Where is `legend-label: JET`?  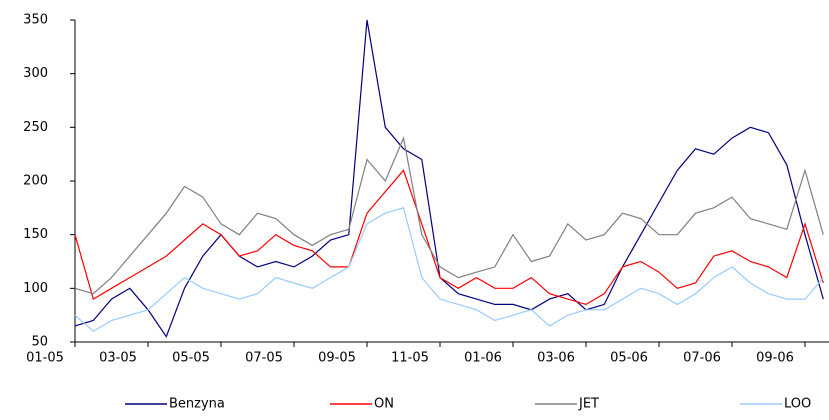 legend-label: JET is located at coordinates (588, 404).